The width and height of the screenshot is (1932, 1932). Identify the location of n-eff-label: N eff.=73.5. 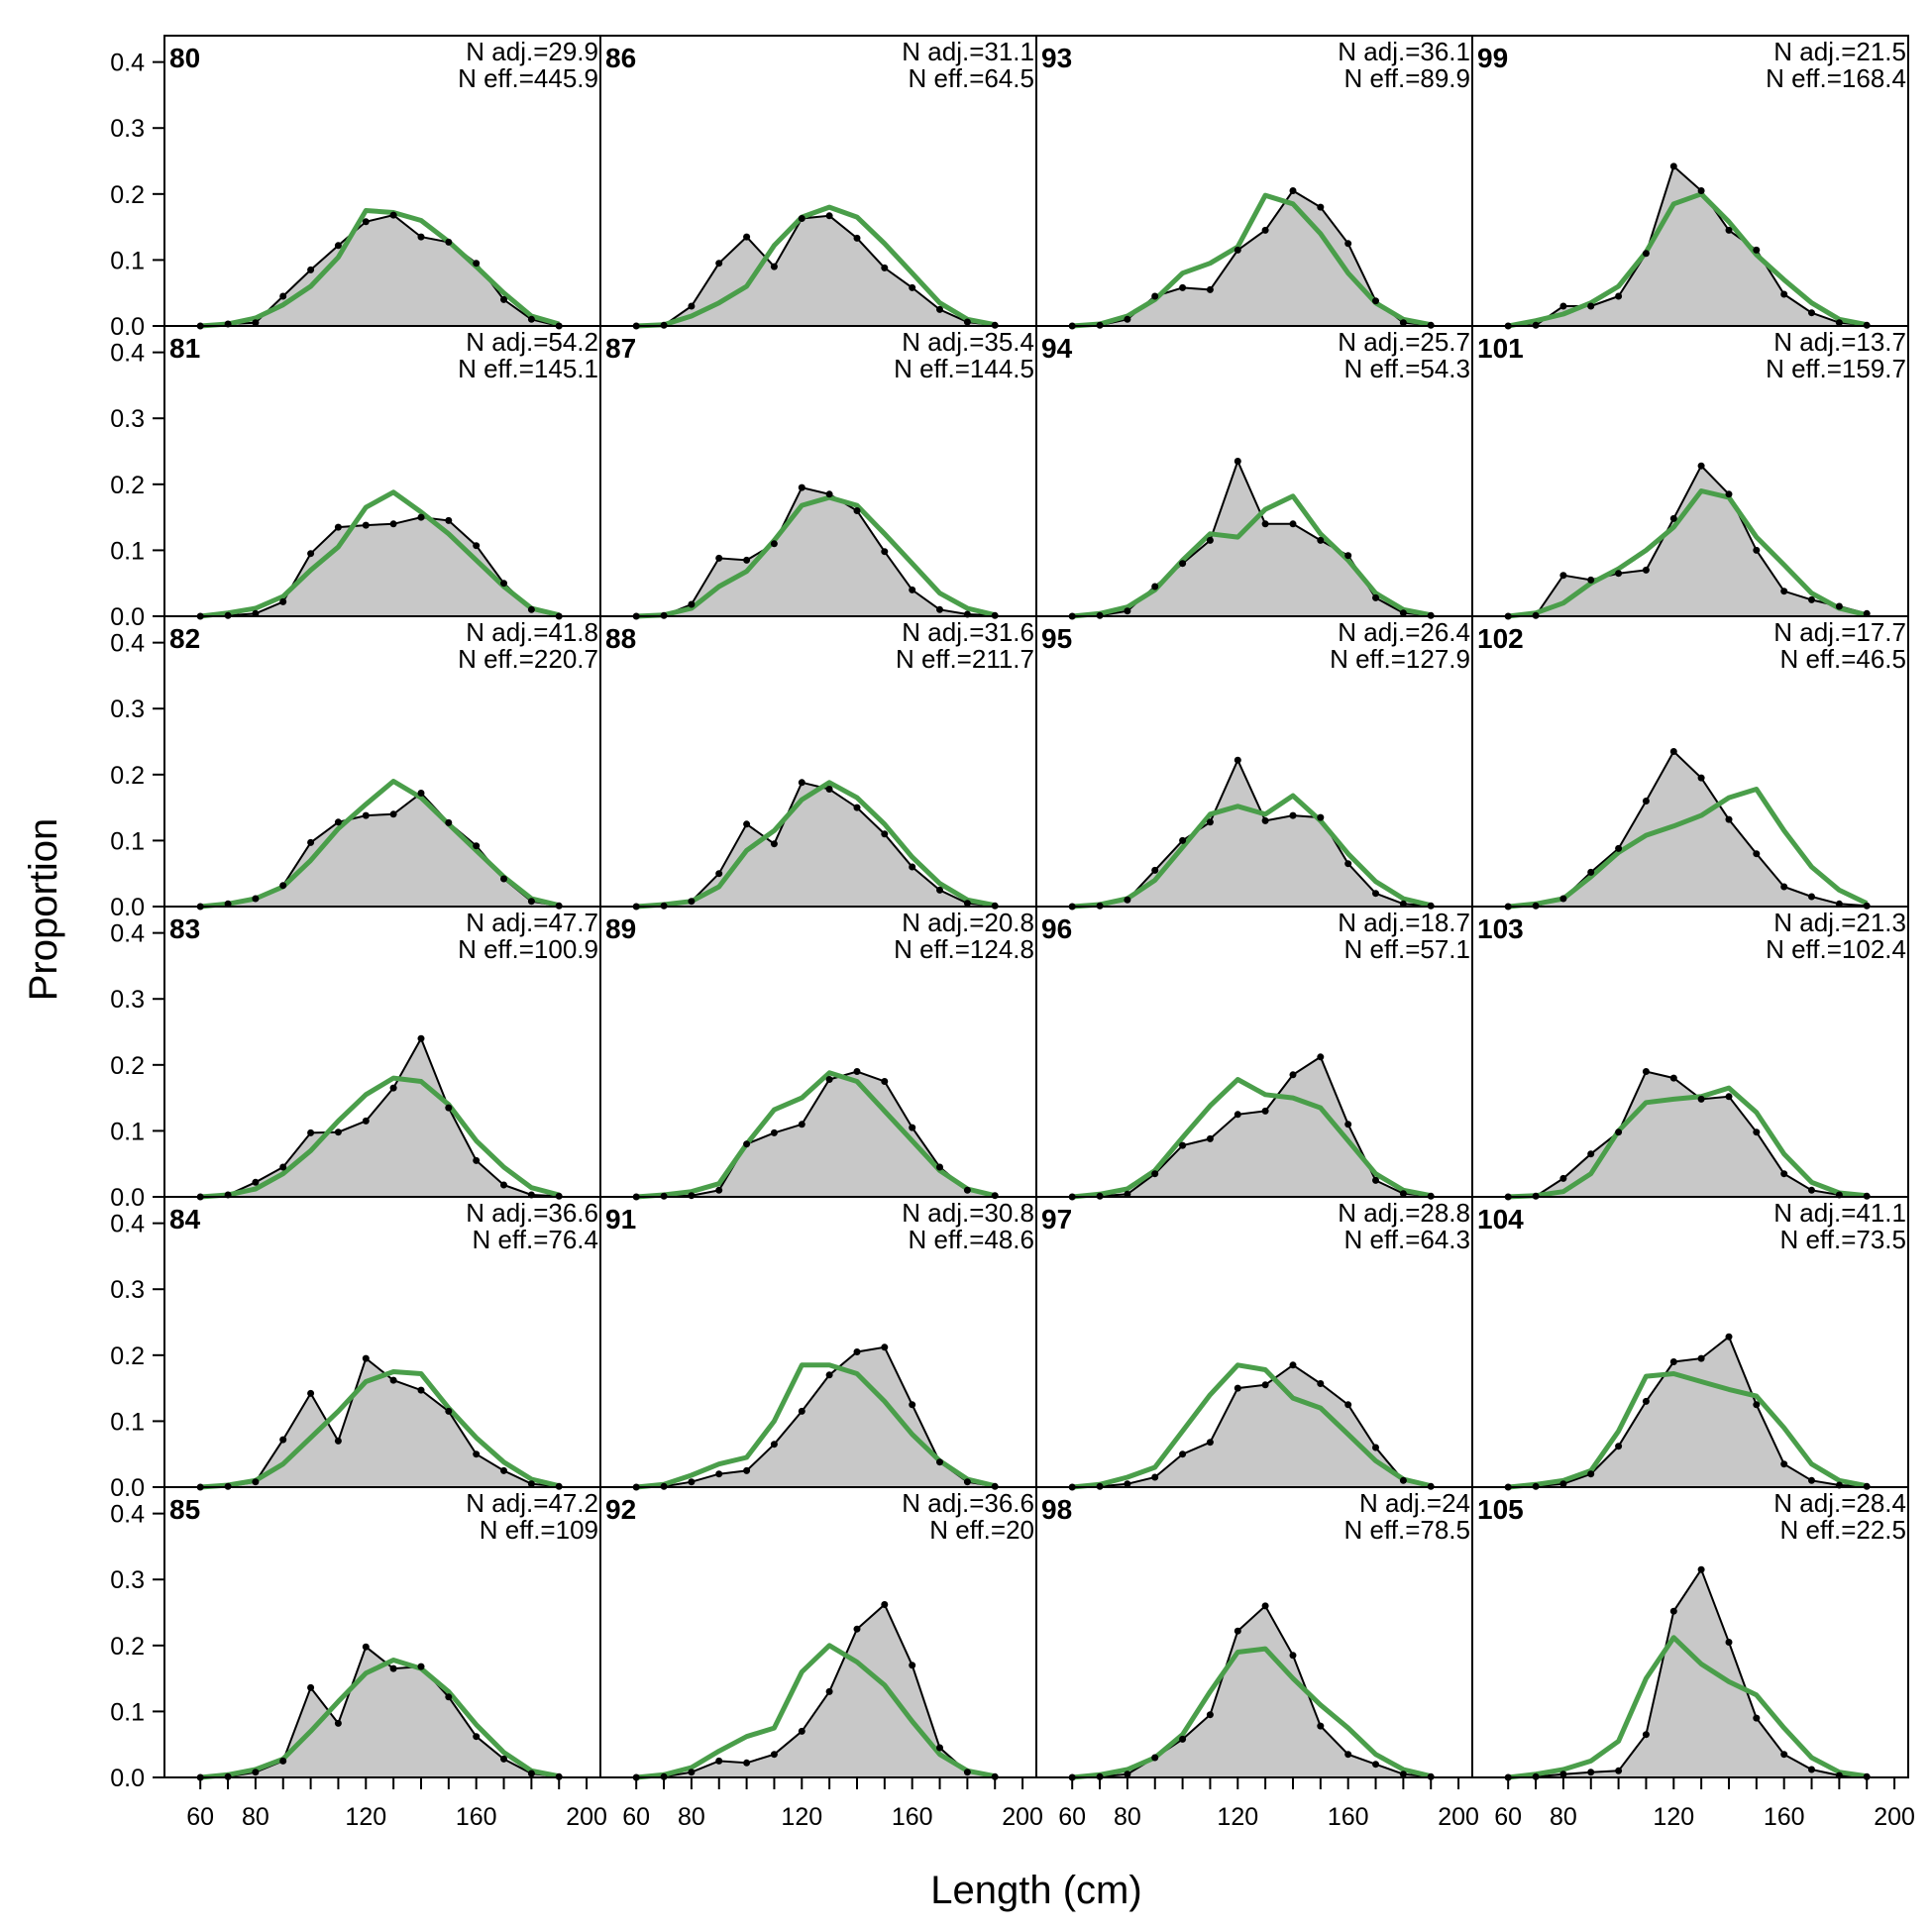
(1843, 1239).